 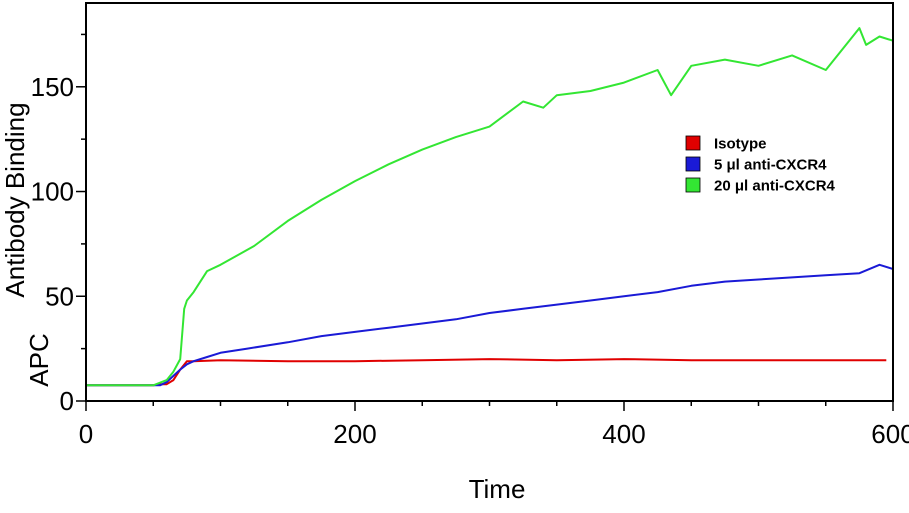 I want to click on y-tick-label-150: 150, so click(x=52, y=87).